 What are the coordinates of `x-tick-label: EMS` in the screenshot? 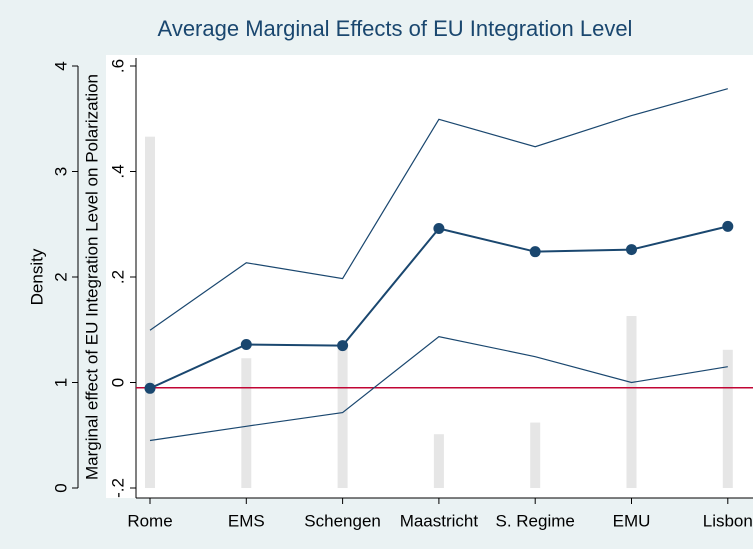 It's located at (246, 520).